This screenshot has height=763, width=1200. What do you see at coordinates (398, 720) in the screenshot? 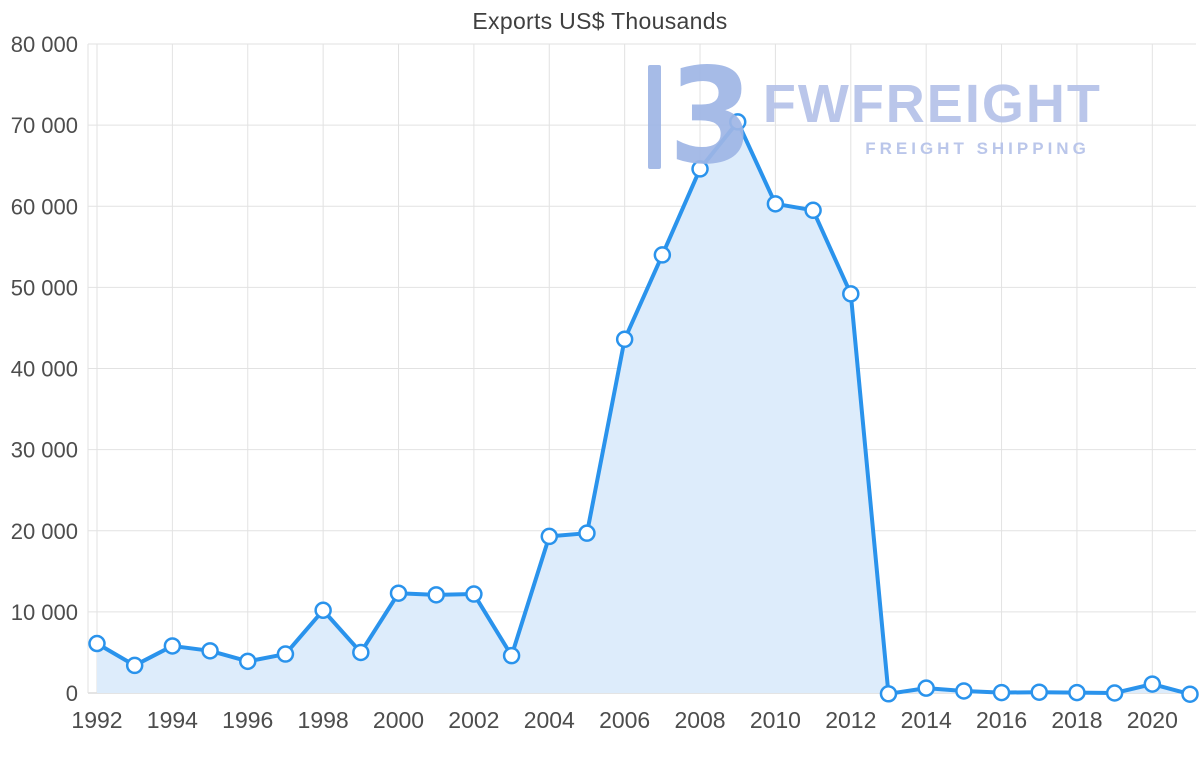
I see `svg-text: 2000` at bounding box center [398, 720].